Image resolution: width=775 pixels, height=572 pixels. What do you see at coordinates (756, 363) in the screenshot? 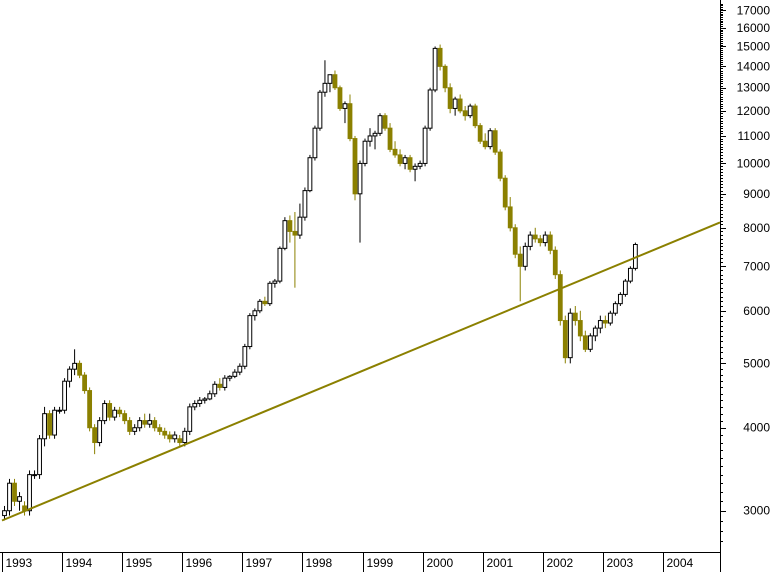
I see `y-tick-label: 5000` at bounding box center [756, 363].